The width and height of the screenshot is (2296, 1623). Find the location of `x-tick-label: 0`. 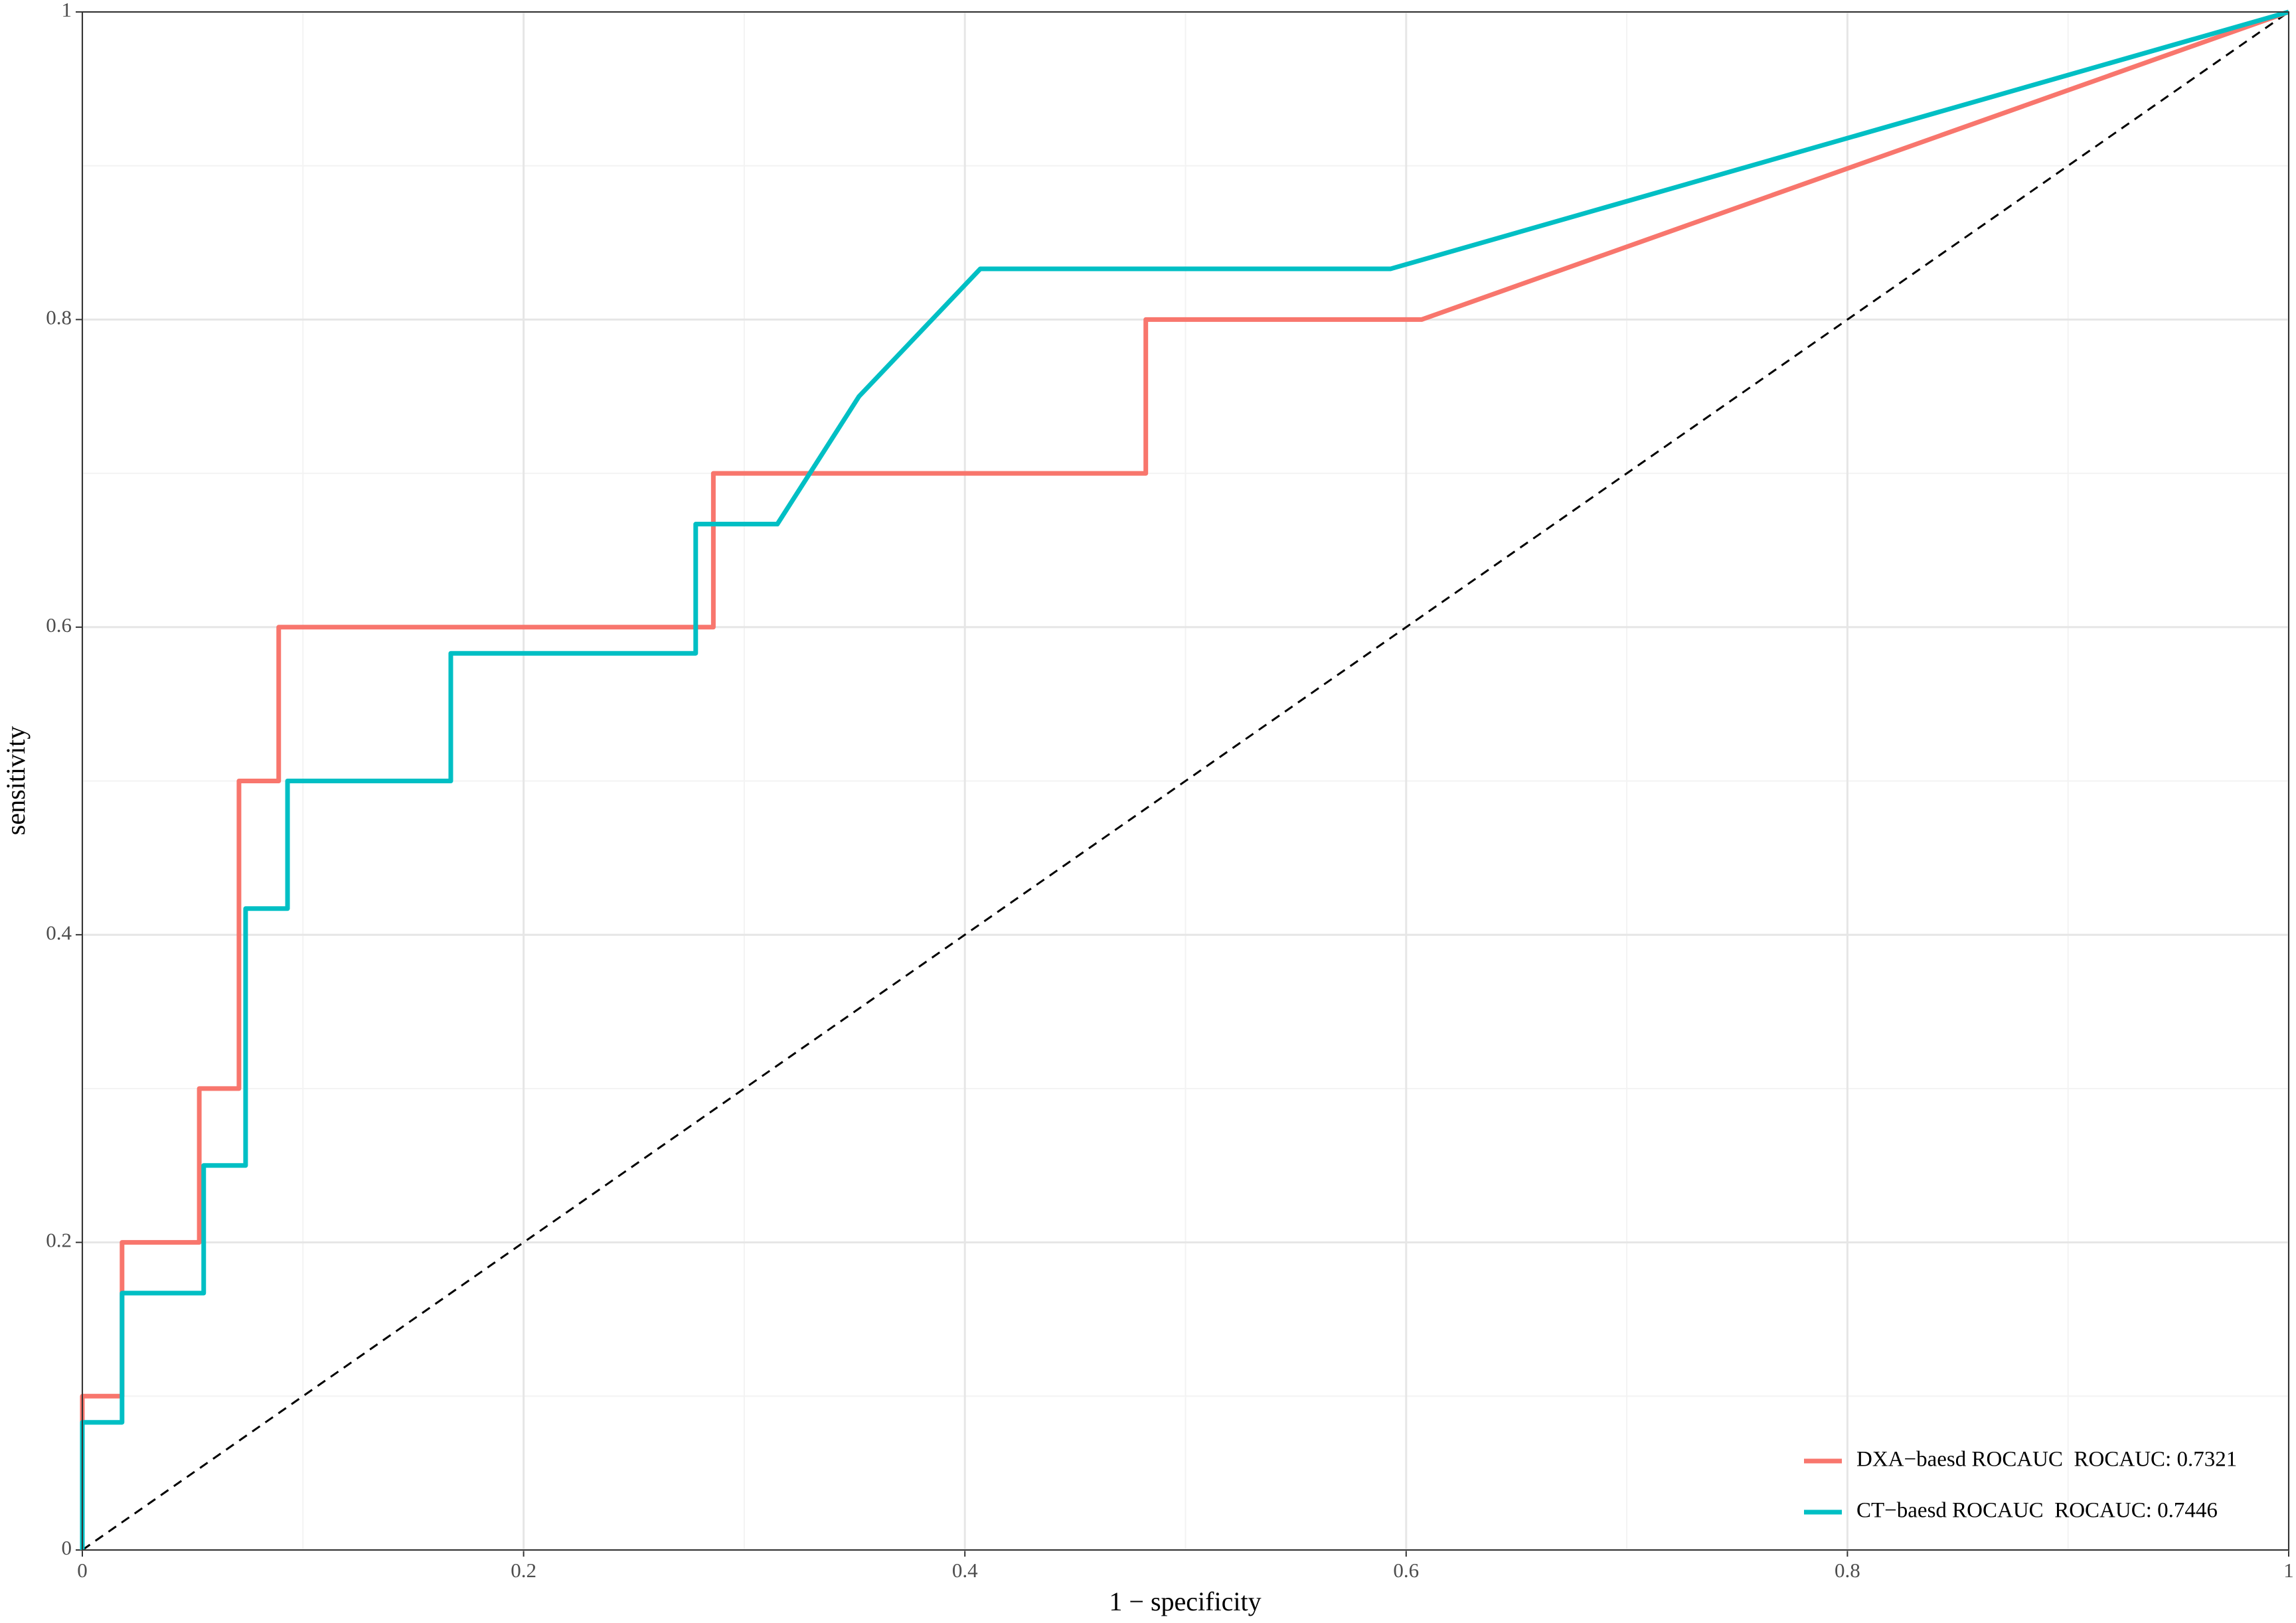

x-tick-label: 0 is located at coordinates (82, 1570).